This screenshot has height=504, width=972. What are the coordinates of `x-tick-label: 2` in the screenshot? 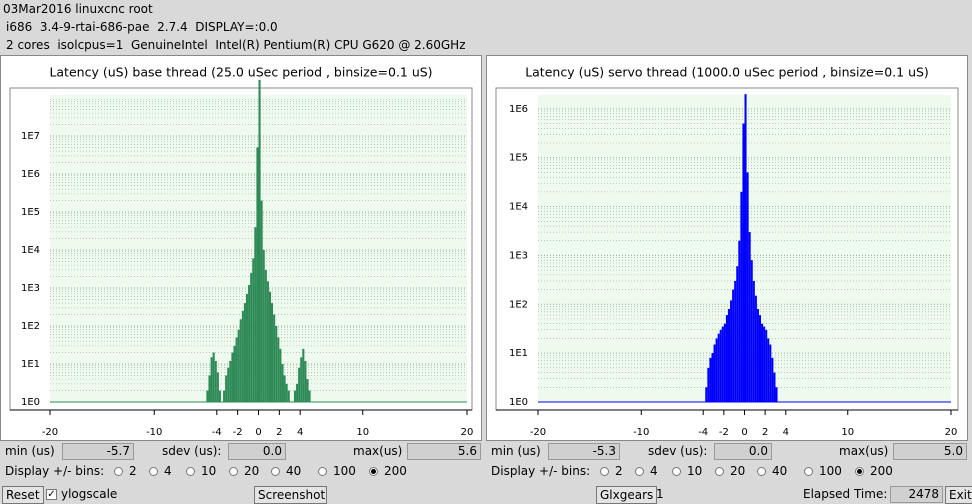 It's located at (279, 432).